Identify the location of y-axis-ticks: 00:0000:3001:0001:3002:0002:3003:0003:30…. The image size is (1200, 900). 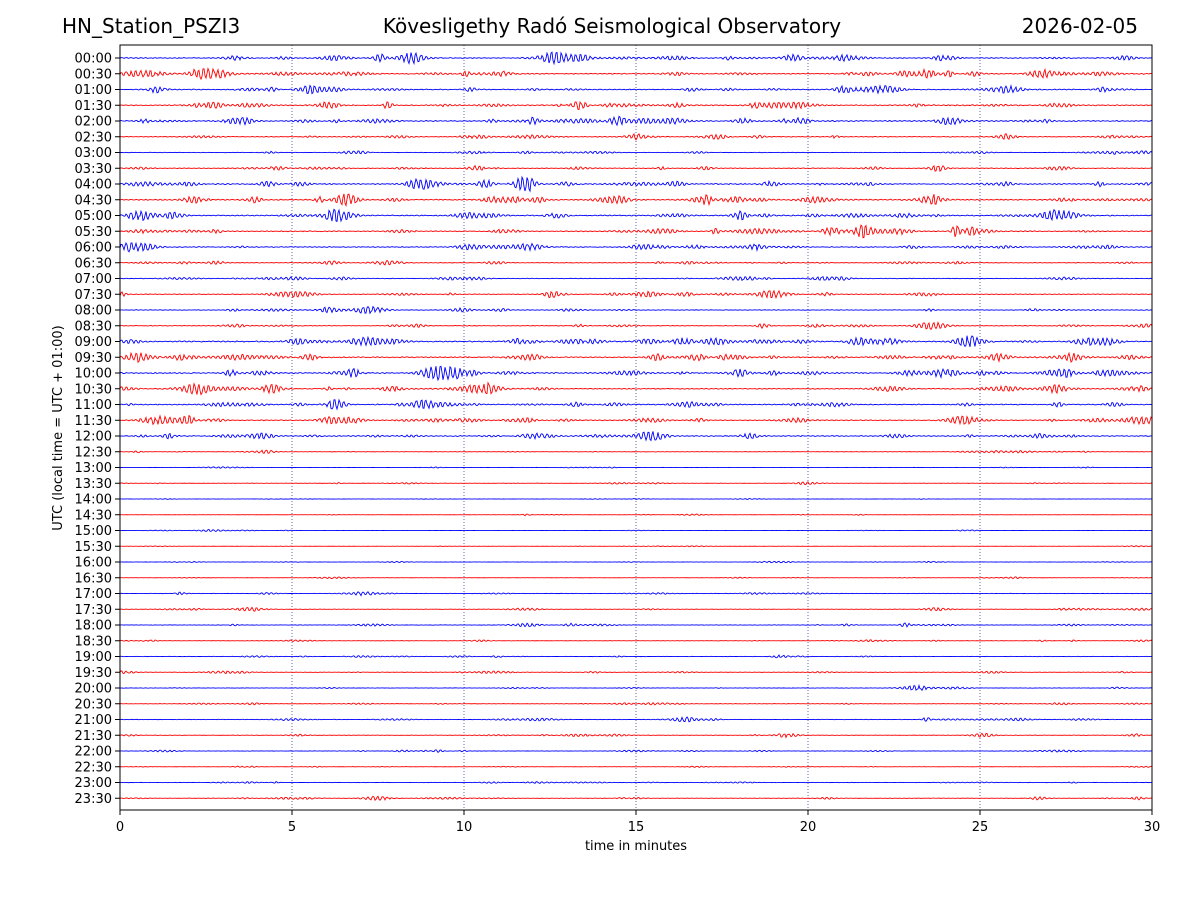
(97, 429).